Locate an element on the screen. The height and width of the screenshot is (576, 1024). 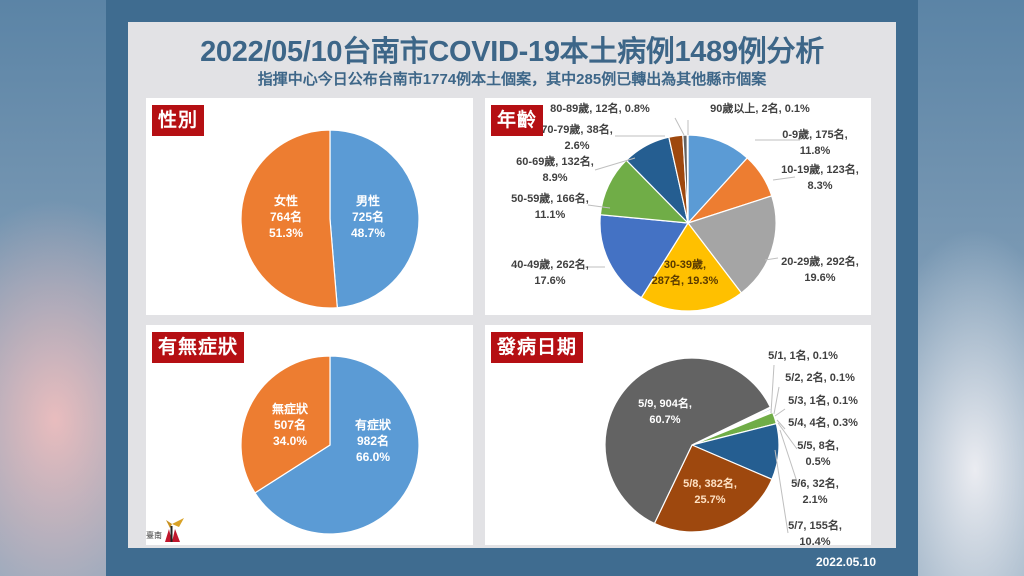
slice-label-line1: 5/5, 8名, is located at coordinates (818, 445).